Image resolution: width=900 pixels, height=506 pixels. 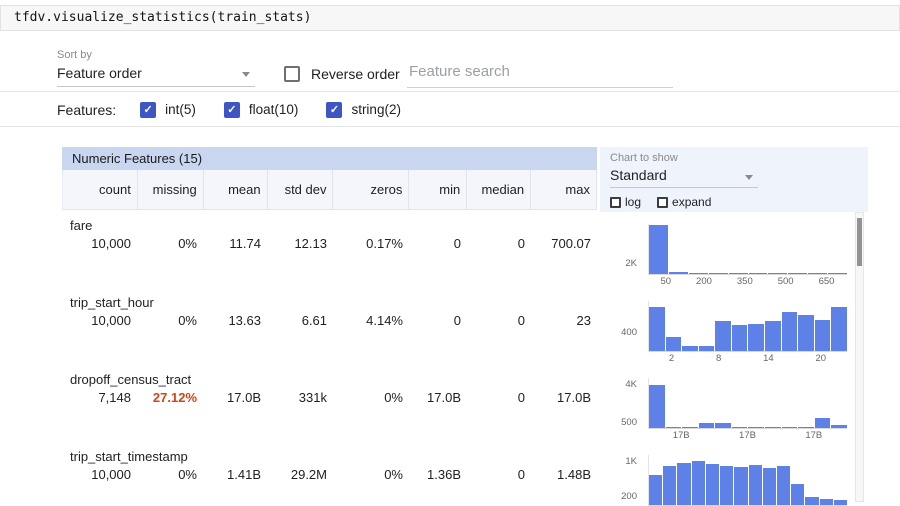 What do you see at coordinates (171, 189) in the screenshot?
I see `column-header: missing` at bounding box center [171, 189].